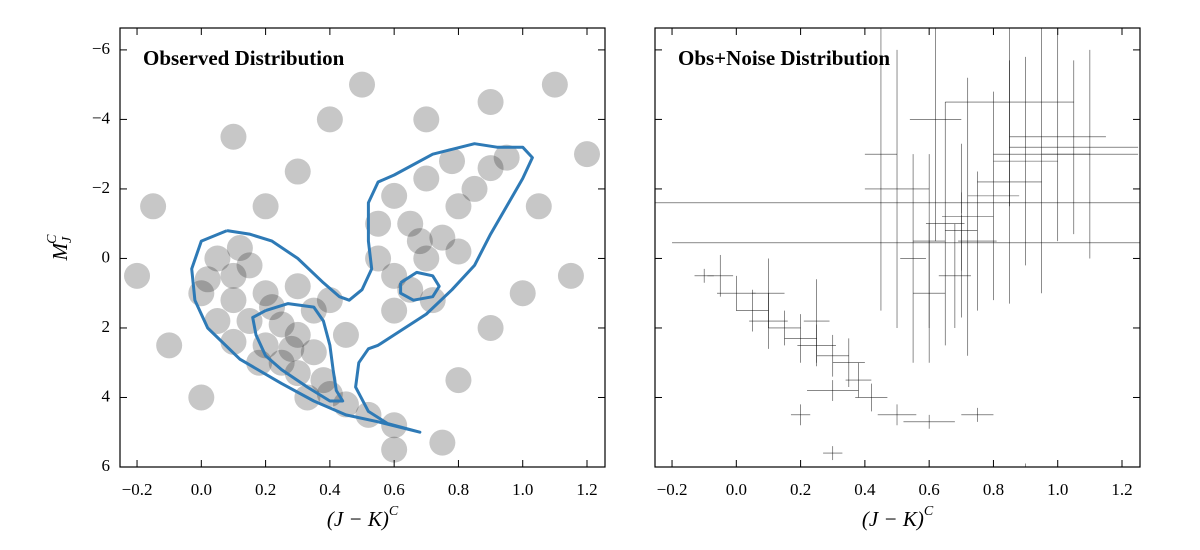  I want to click on y-tick-label: −2, so click(101, 187).